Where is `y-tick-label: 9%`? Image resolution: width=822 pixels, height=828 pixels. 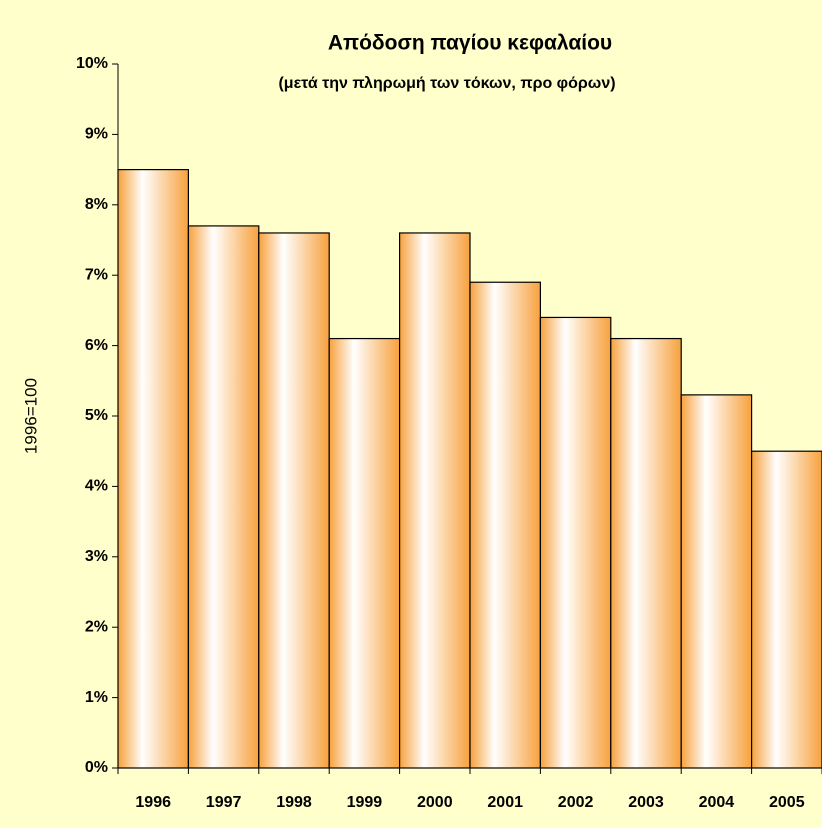
y-tick-label: 9% is located at coordinates (96, 134).